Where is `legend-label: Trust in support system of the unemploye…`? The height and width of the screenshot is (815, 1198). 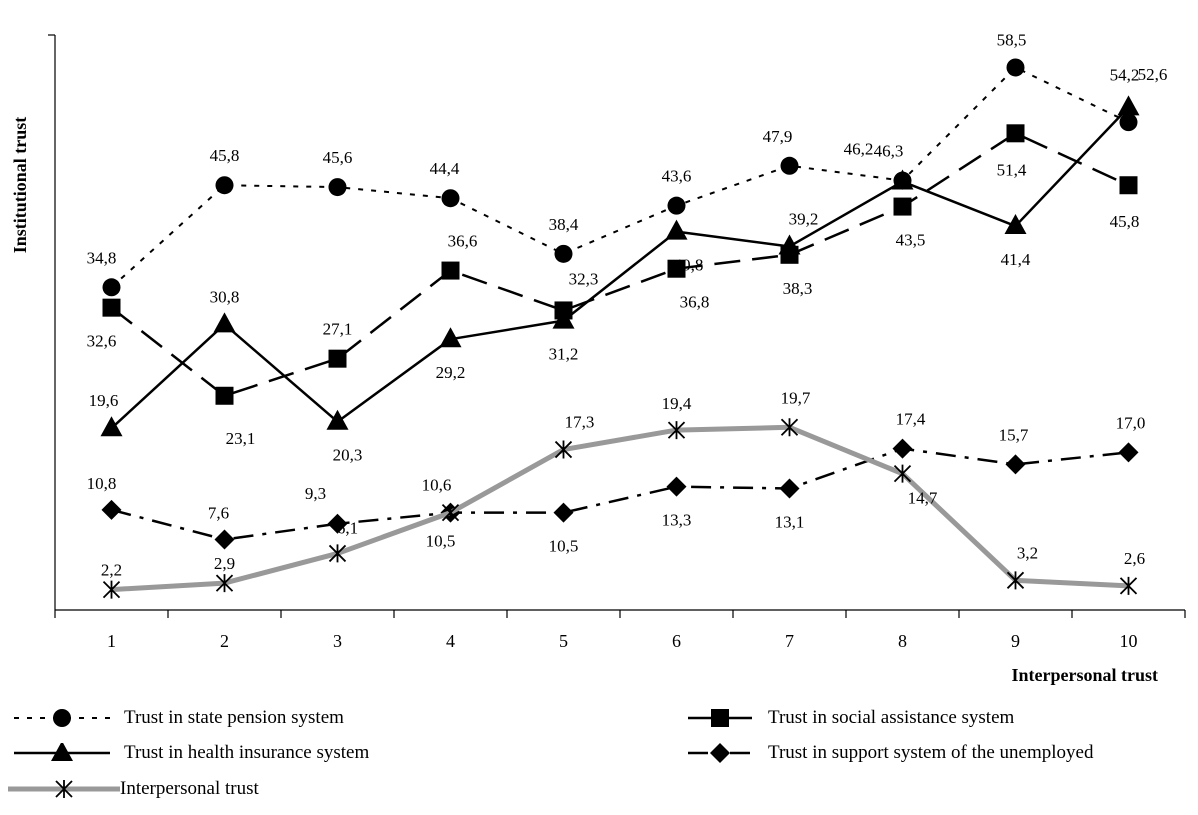
legend-label: Trust in support system of the unemploye… is located at coordinates (931, 752).